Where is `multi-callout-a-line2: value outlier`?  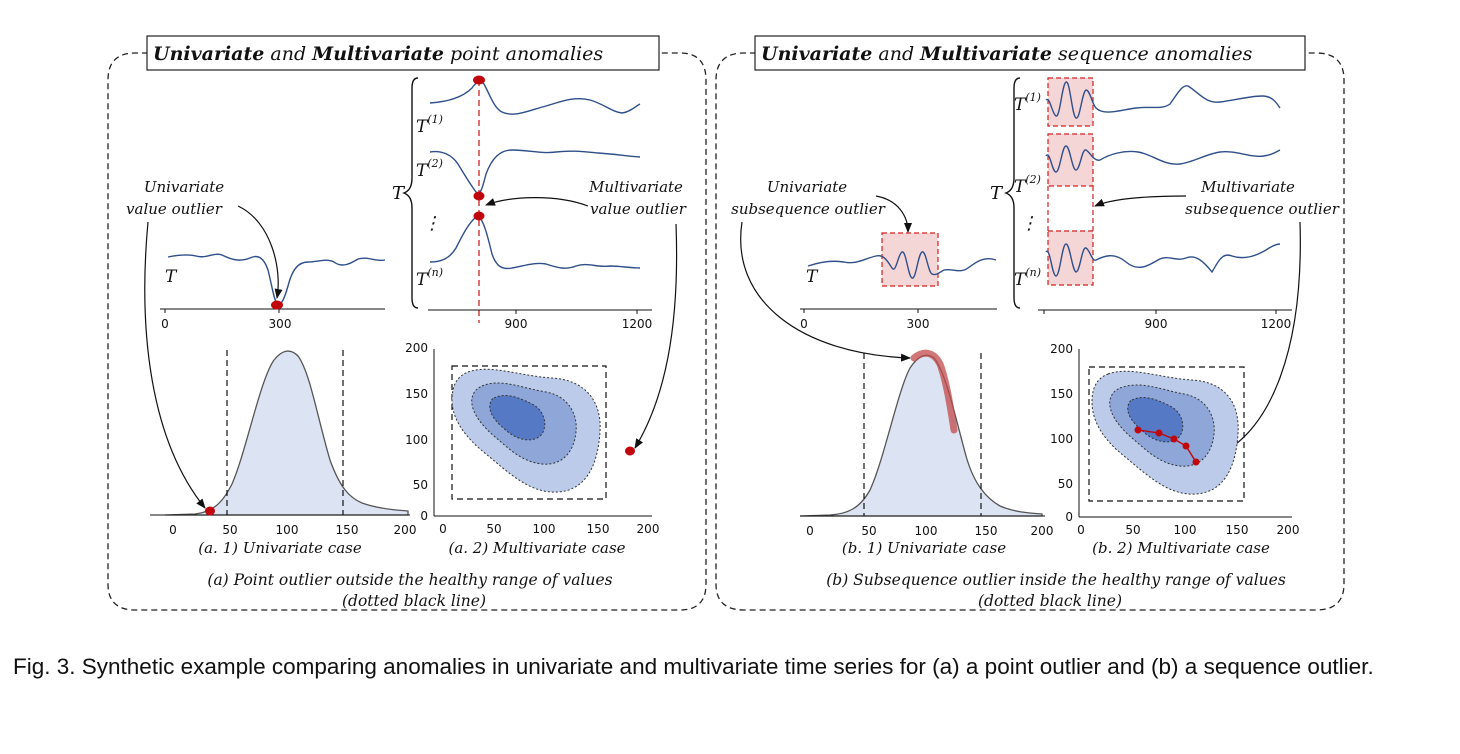 multi-callout-a-line2: value outlier is located at coordinates (638, 209).